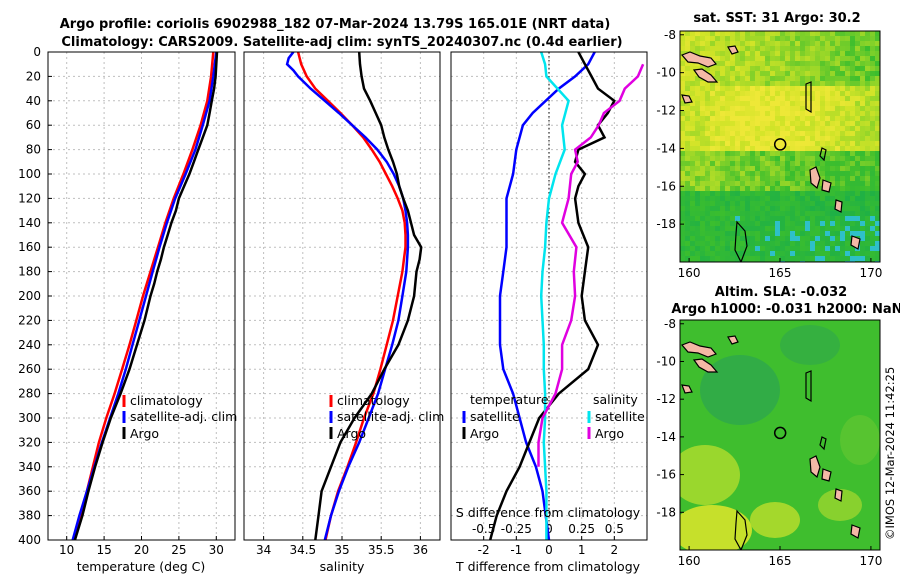 The width and height of the screenshot is (900, 580). What do you see at coordinates (29, 247) in the screenshot?
I see `depth-tick-label: 160` at bounding box center [29, 247].